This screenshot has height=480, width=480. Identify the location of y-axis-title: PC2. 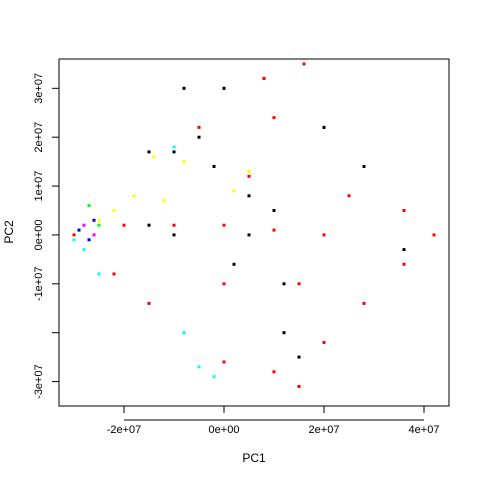
(9, 232).